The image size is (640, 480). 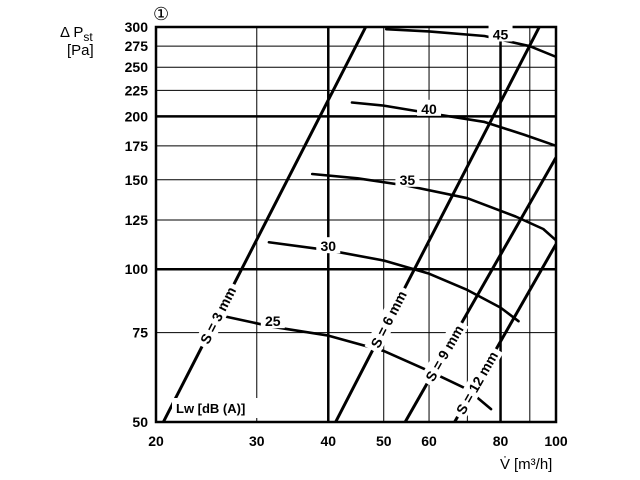 What do you see at coordinates (156, 441) in the screenshot?
I see `x-tick-label-20: 20` at bounding box center [156, 441].